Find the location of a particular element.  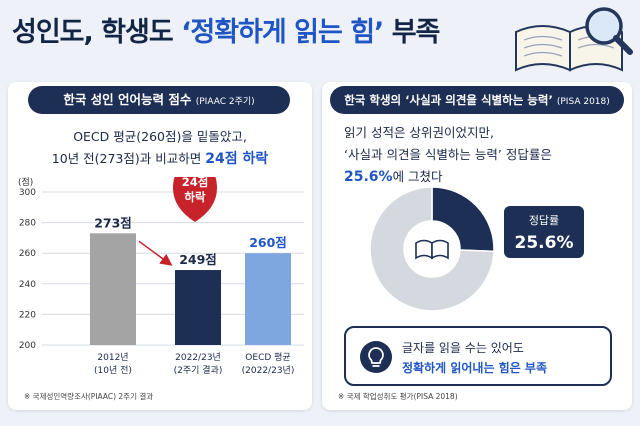

adult-panel-title: 한국 성인 언어능력 점수 (PIAAC 2주기) is located at coordinates (159, 100).